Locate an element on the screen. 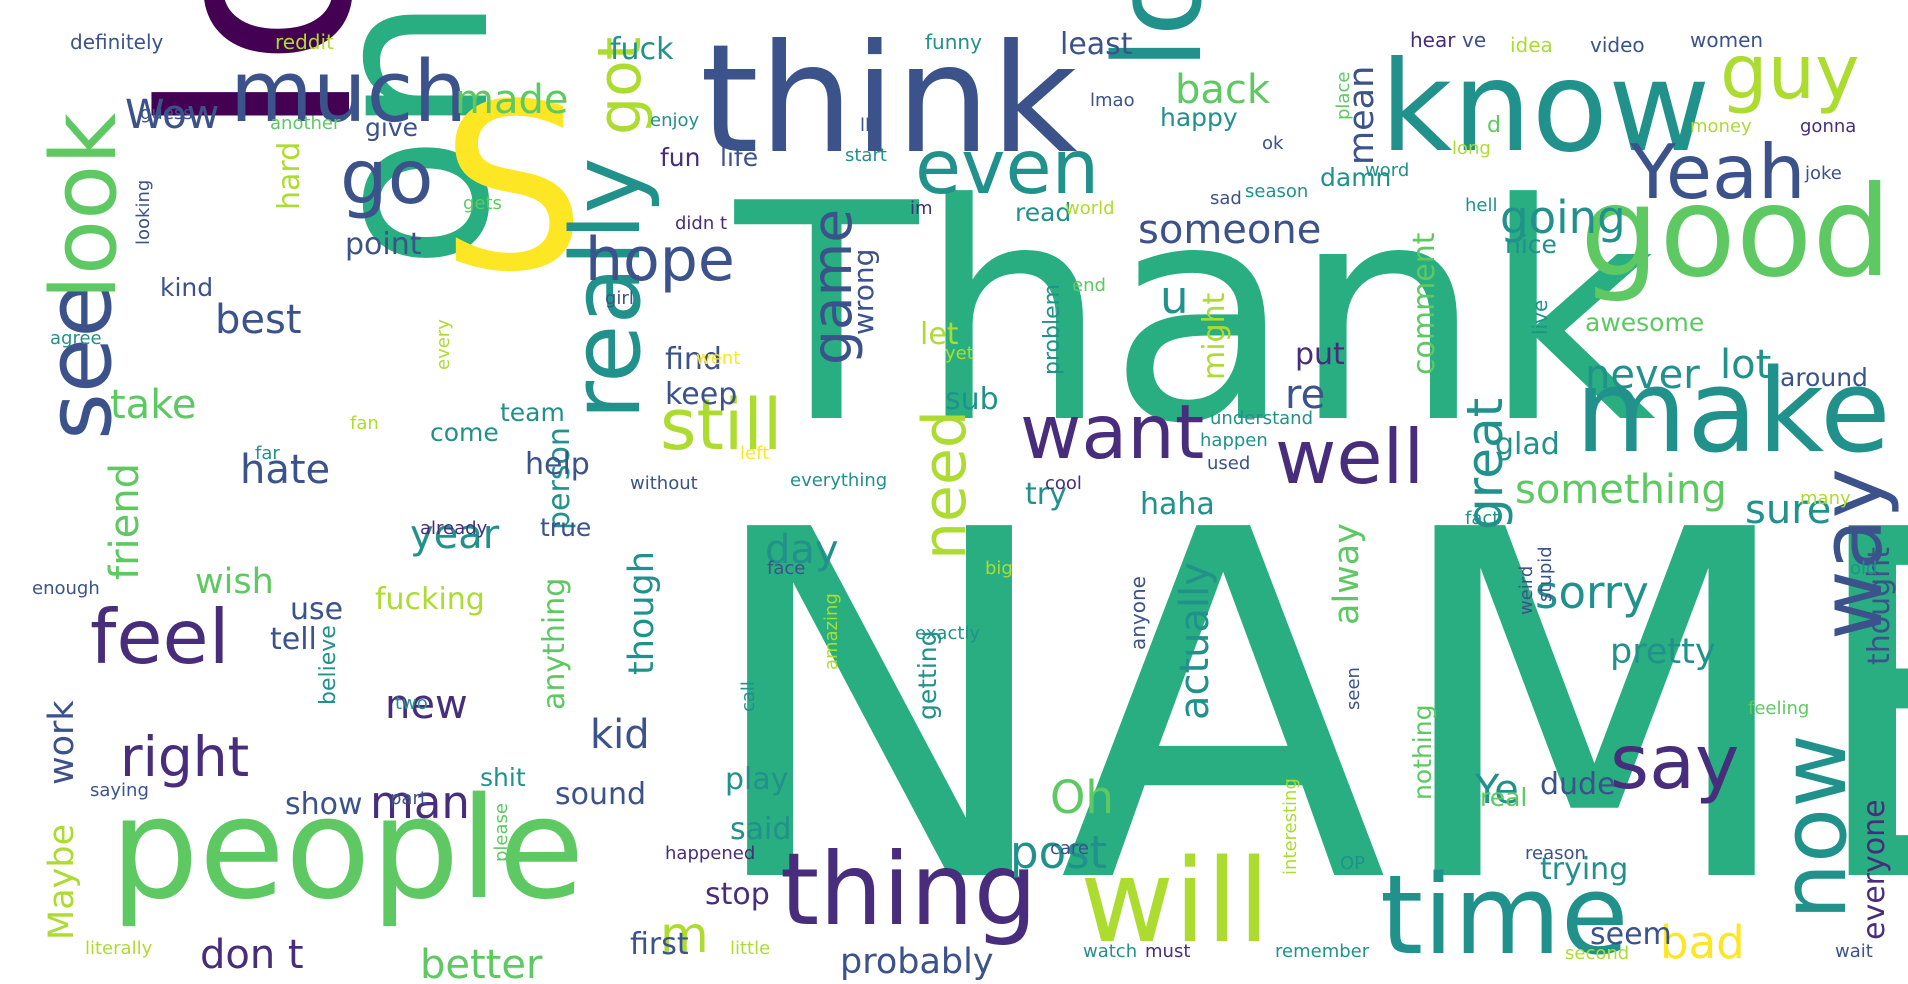 This screenshot has height=984, width=1908. word-awesome: awesome is located at coordinates (1645, 322).